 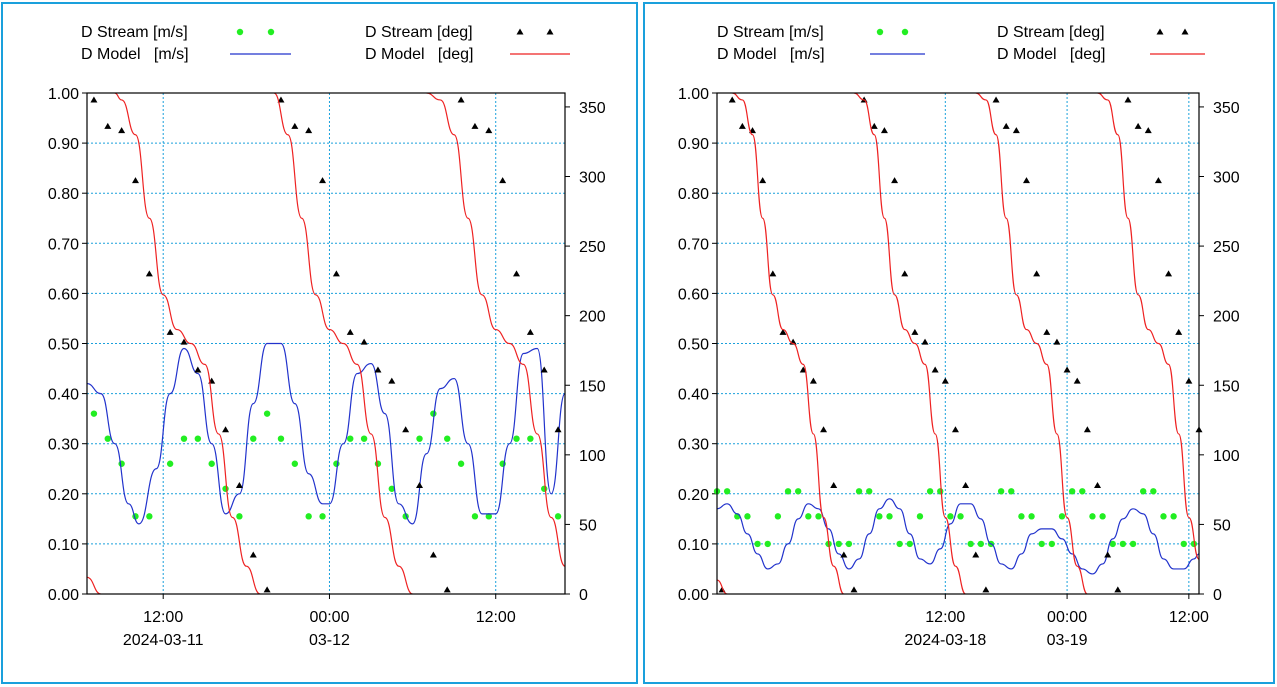 What do you see at coordinates (63, 94) in the screenshot?
I see `y-tick-label: 1.00` at bounding box center [63, 94].